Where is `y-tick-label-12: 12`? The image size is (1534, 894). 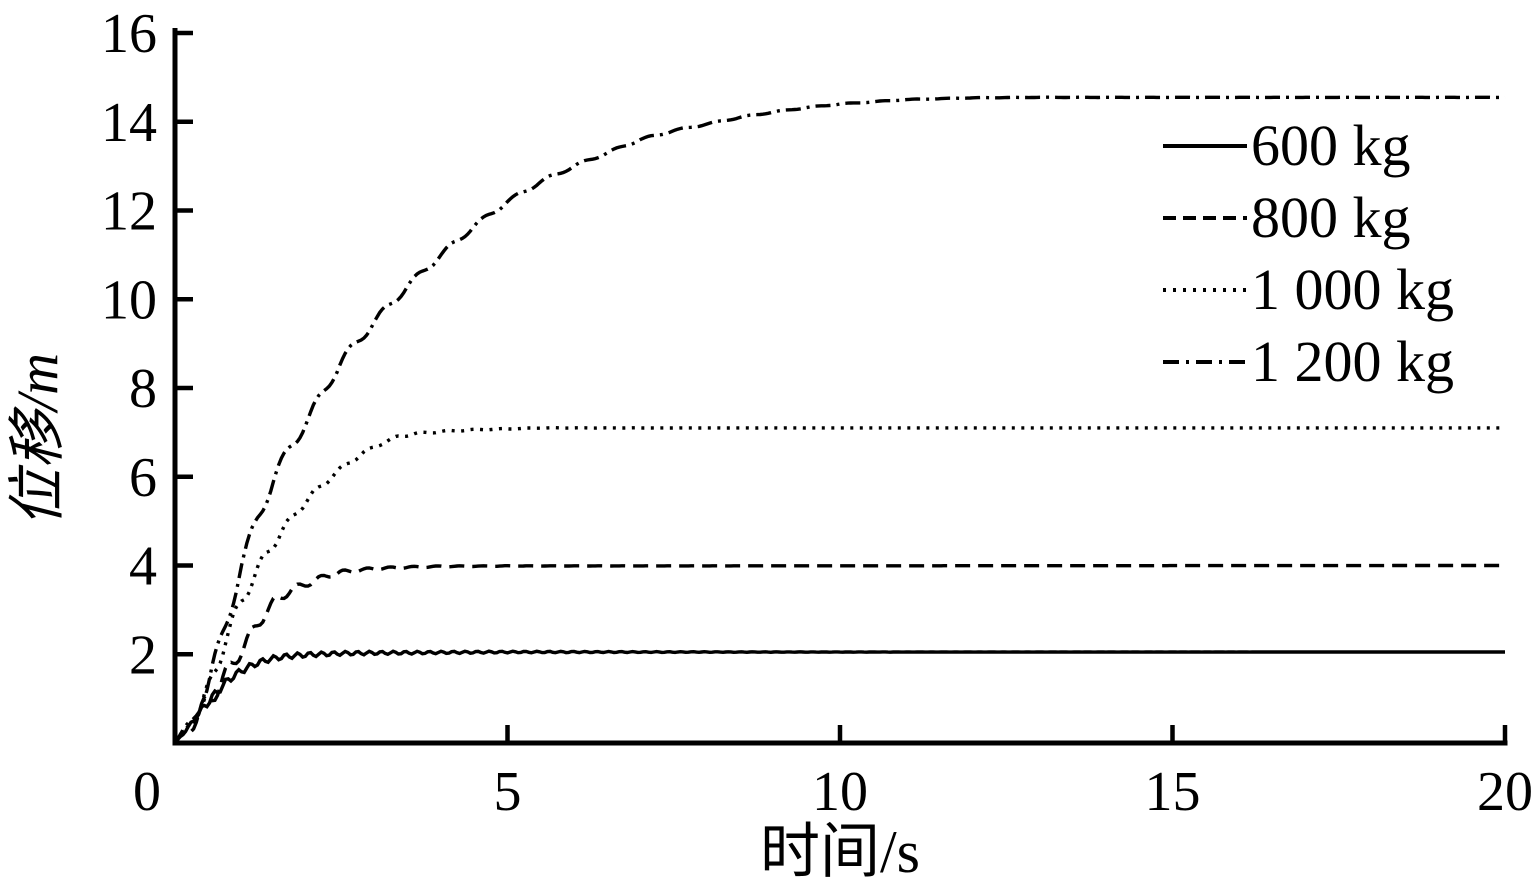 y-tick-label-12: 12 is located at coordinates (129, 212).